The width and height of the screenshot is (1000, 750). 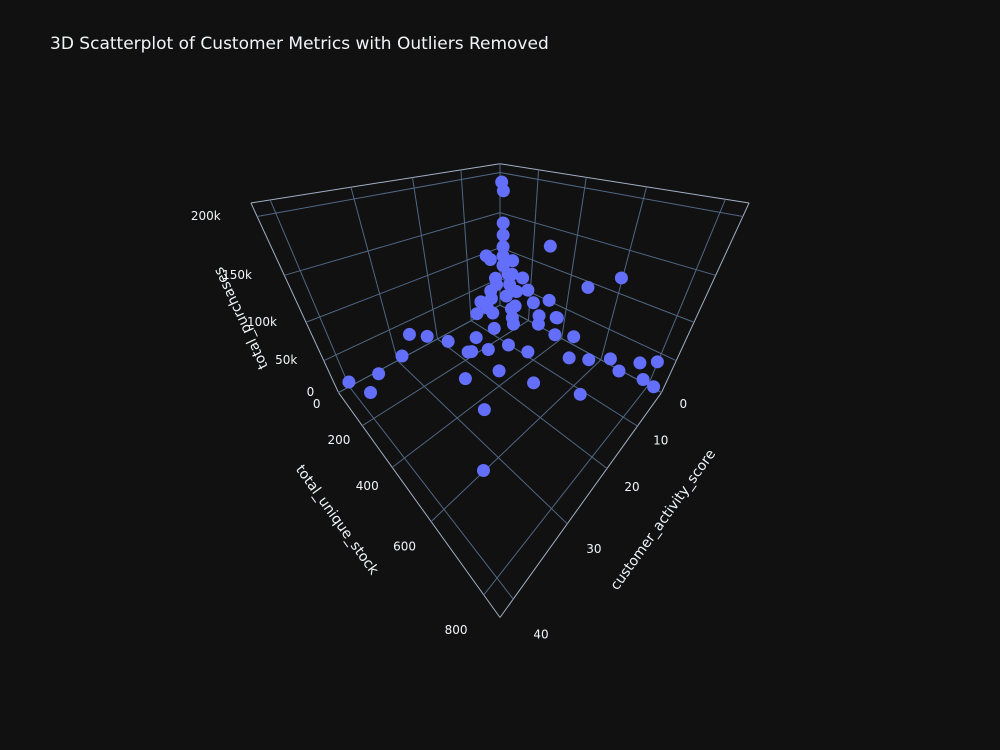 What do you see at coordinates (262, 322) in the screenshot?
I see `z-tick-label: 100k` at bounding box center [262, 322].